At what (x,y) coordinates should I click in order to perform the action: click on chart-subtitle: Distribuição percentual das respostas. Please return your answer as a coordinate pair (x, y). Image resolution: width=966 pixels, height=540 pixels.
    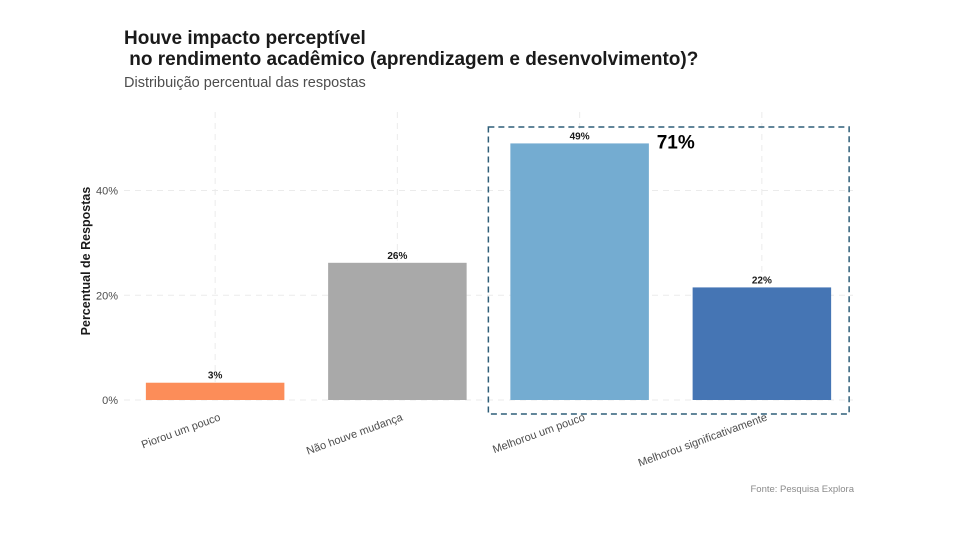
    Looking at the image, I should click on (245, 83).